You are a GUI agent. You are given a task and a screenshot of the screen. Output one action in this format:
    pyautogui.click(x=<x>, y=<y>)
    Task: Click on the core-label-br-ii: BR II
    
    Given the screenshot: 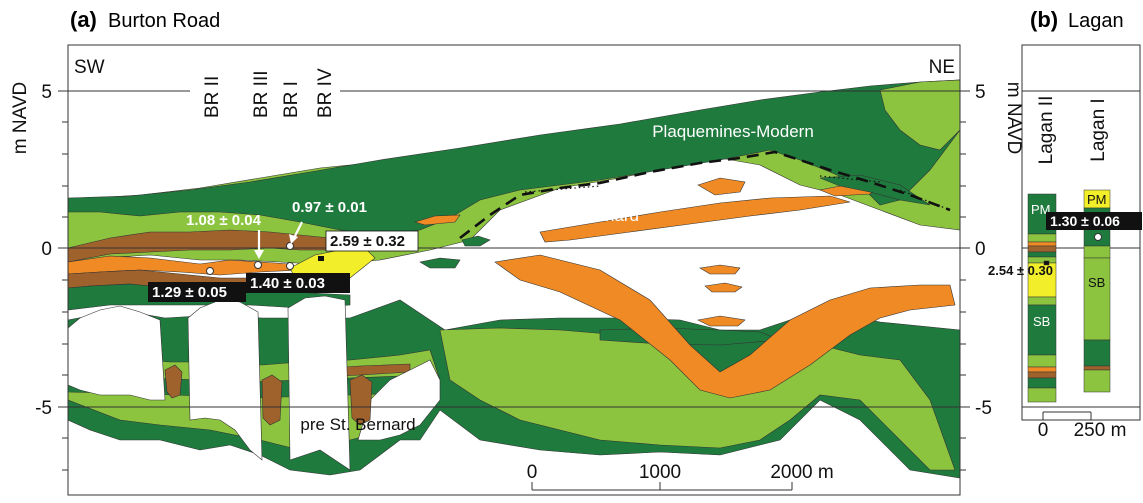 What is the action you would take?
    pyautogui.click(x=212, y=97)
    